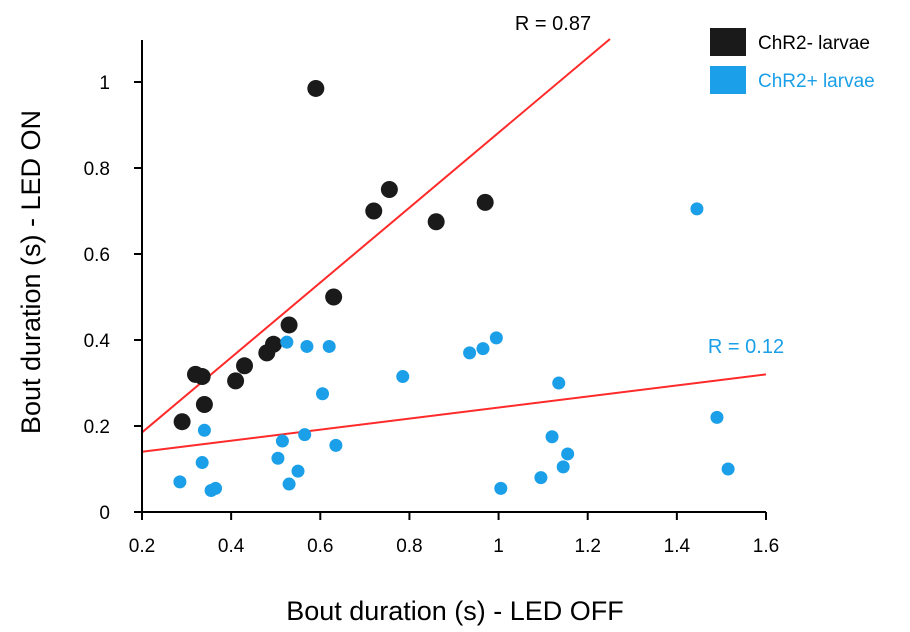 The height and width of the screenshot is (632, 910). What do you see at coordinates (31, 272) in the screenshot?
I see `y-axis-label: Bout duration (s) - LED ON` at bounding box center [31, 272].